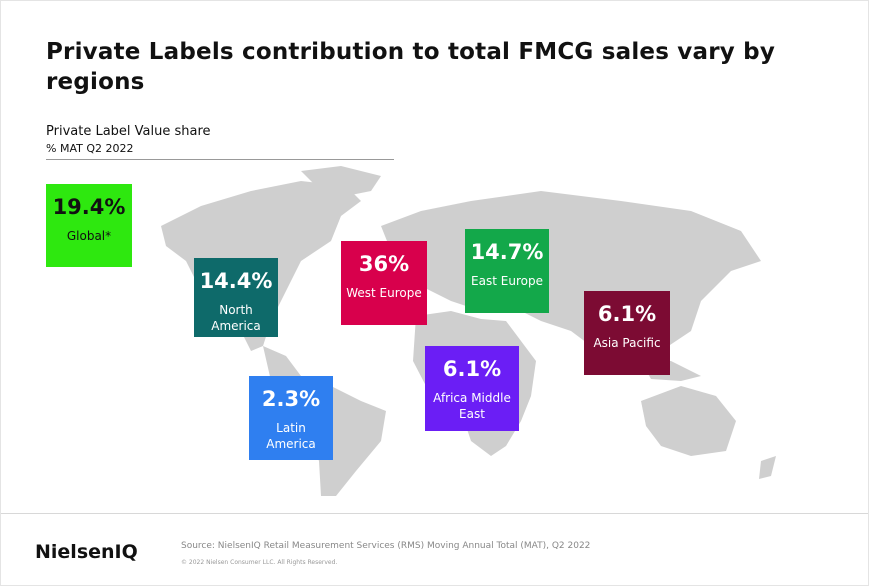  Describe the element at coordinates (291, 418) in the screenshot. I see `region-box: 2.3% Latin America` at that location.